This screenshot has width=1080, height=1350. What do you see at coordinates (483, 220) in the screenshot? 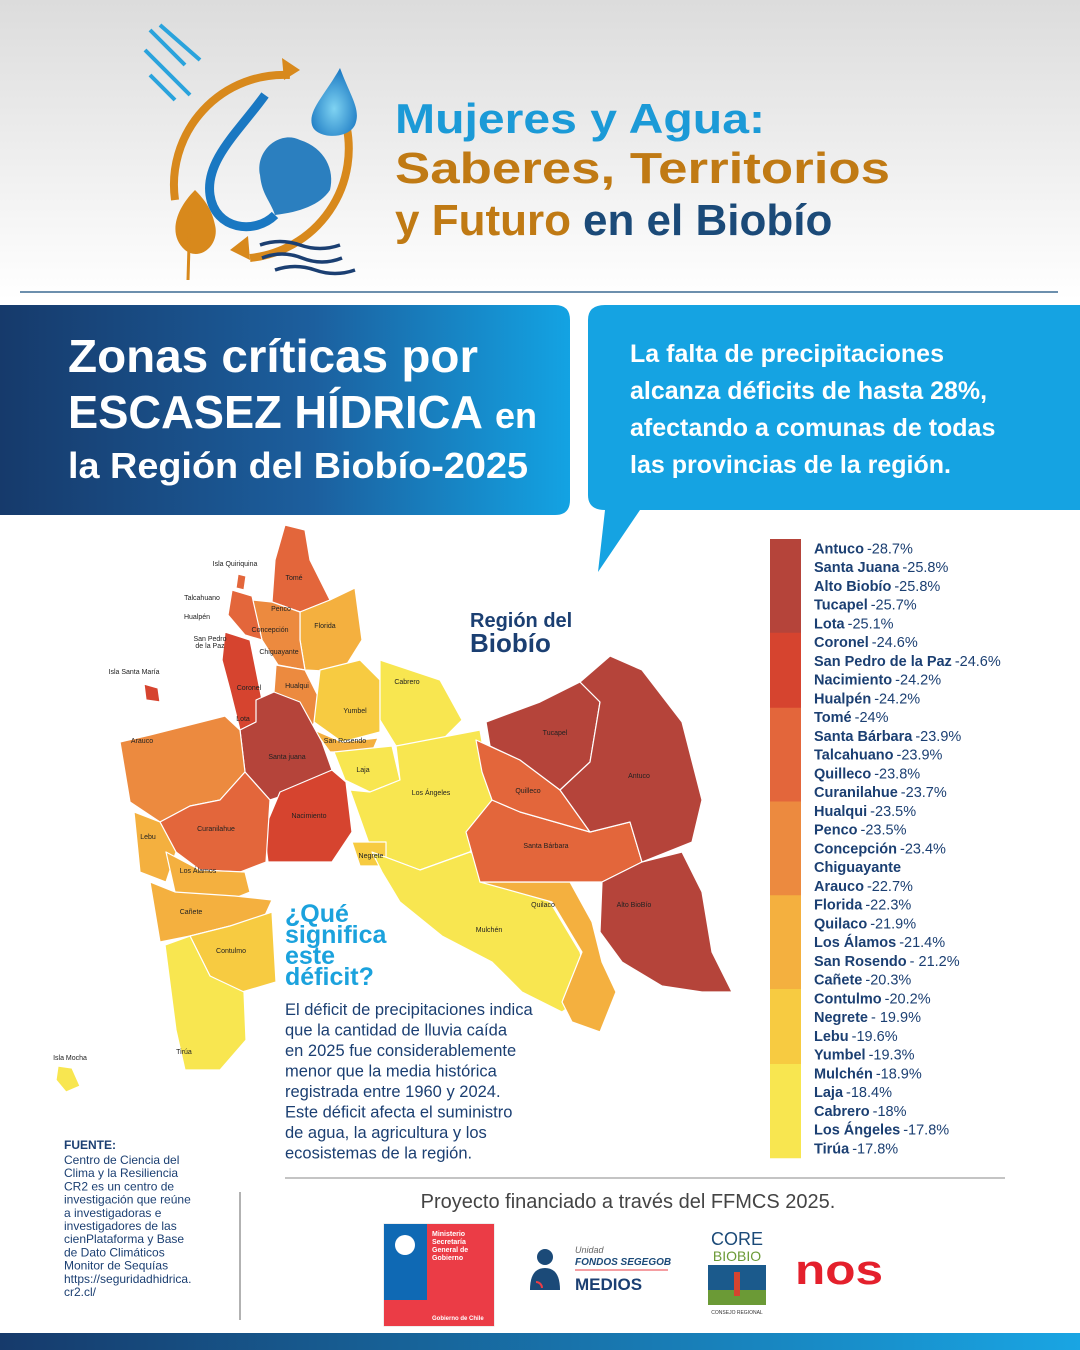
I see `title-part: y Futuro` at bounding box center [483, 220].